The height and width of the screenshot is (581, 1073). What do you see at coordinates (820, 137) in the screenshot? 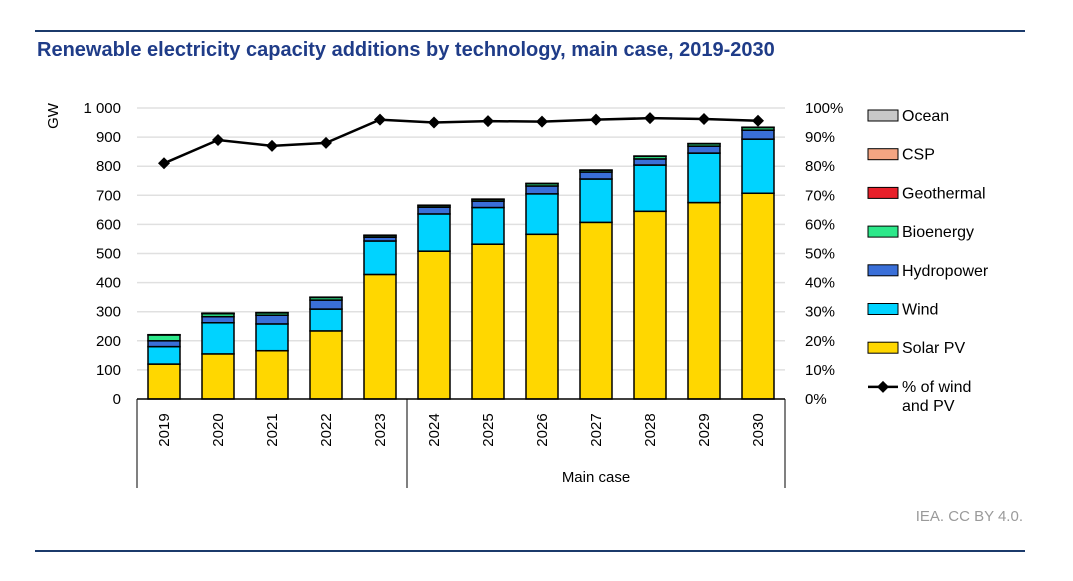
I see `y2-tick-label: 90%` at bounding box center [820, 137].